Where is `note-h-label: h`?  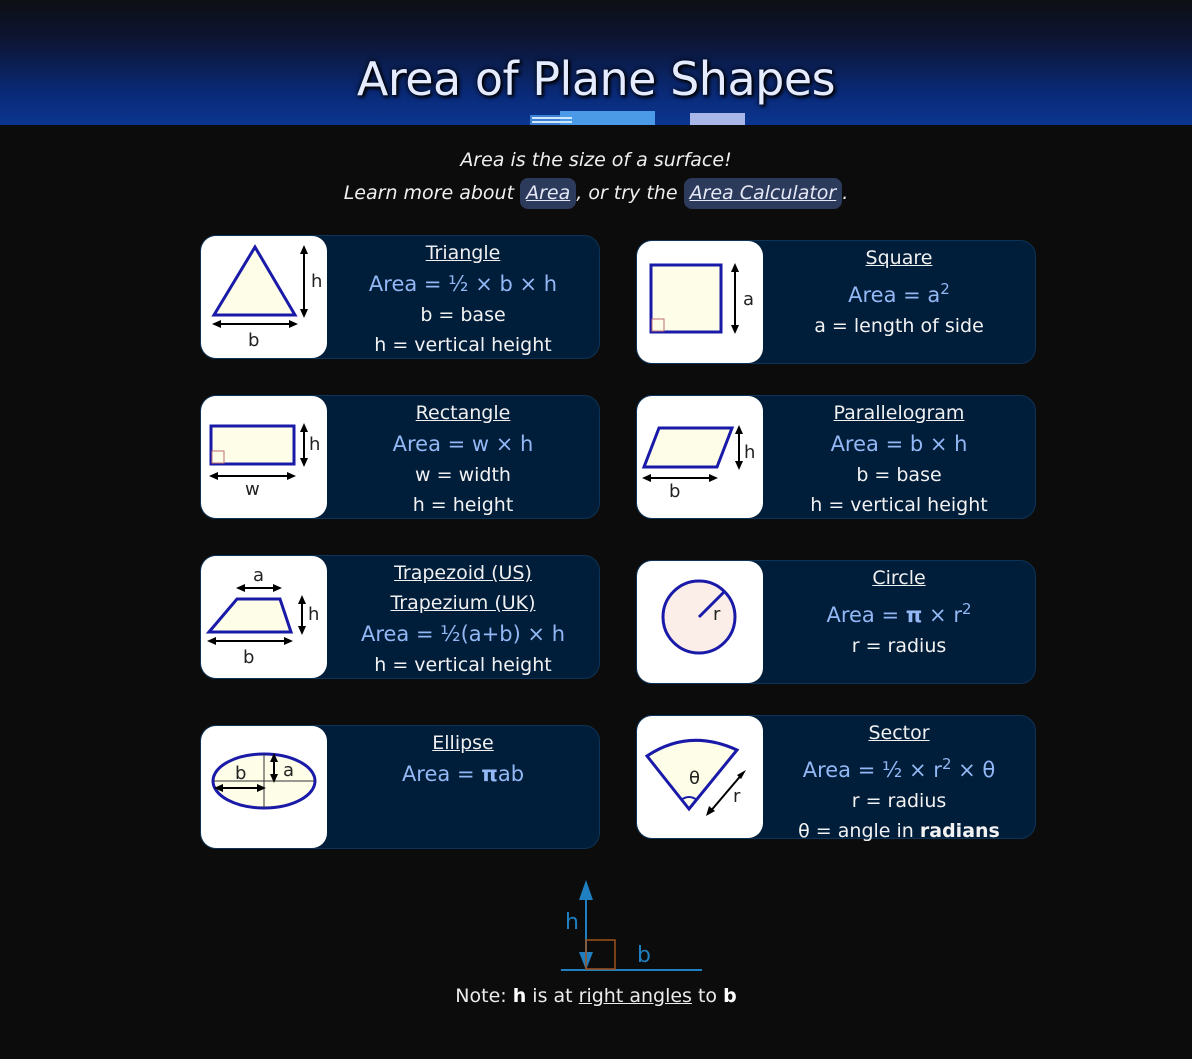
note-h-label: h is located at coordinates (572, 922).